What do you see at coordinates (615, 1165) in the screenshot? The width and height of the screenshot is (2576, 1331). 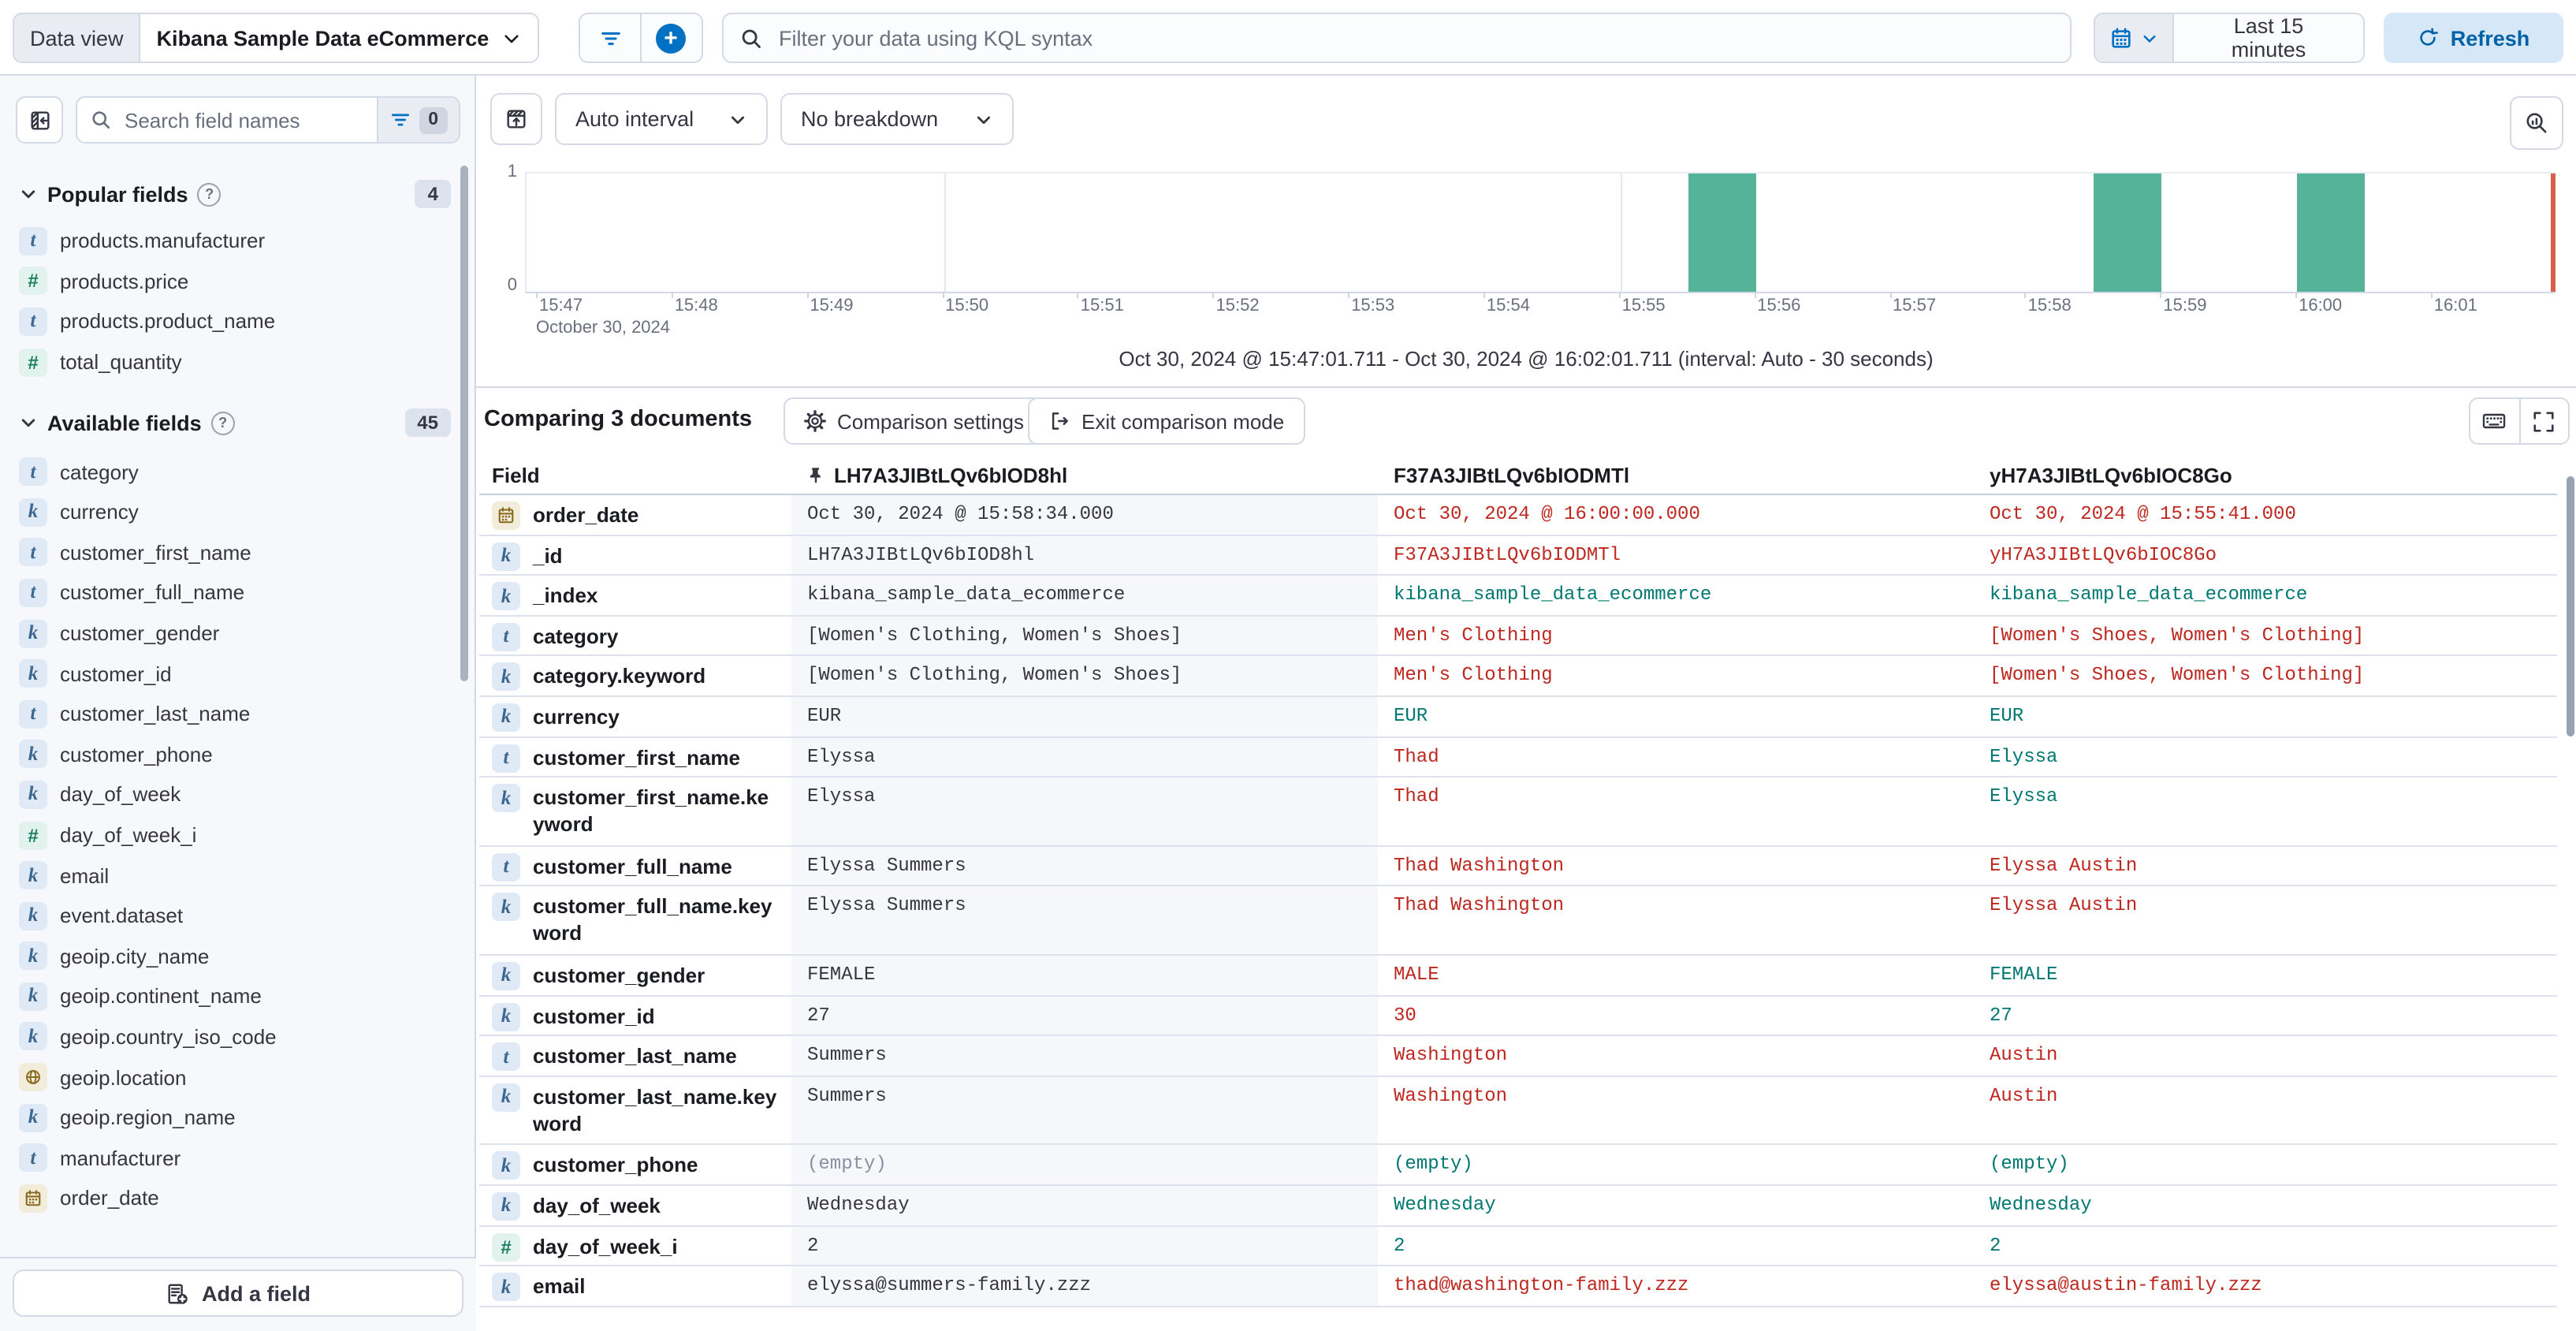 I see `field-name: customer_phone` at bounding box center [615, 1165].